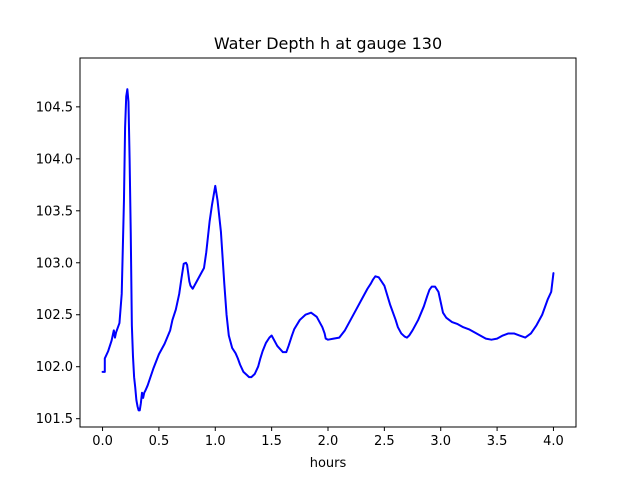 Image resolution: width=640 pixels, height=480 pixels. Describe the element at coordinates (328, 463) in the screenshot. I see `x-axis-label: hours` at that location.